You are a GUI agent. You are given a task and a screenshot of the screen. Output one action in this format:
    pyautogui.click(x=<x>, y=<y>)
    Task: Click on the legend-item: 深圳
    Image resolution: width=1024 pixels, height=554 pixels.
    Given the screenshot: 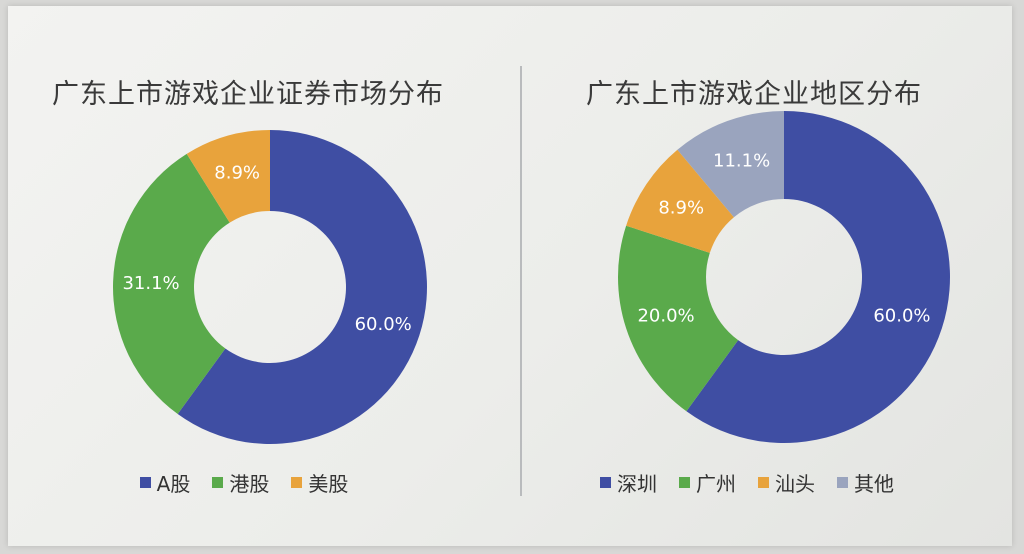 What is the action you would take?
    pyautogui.click(x=628, y=482)
    